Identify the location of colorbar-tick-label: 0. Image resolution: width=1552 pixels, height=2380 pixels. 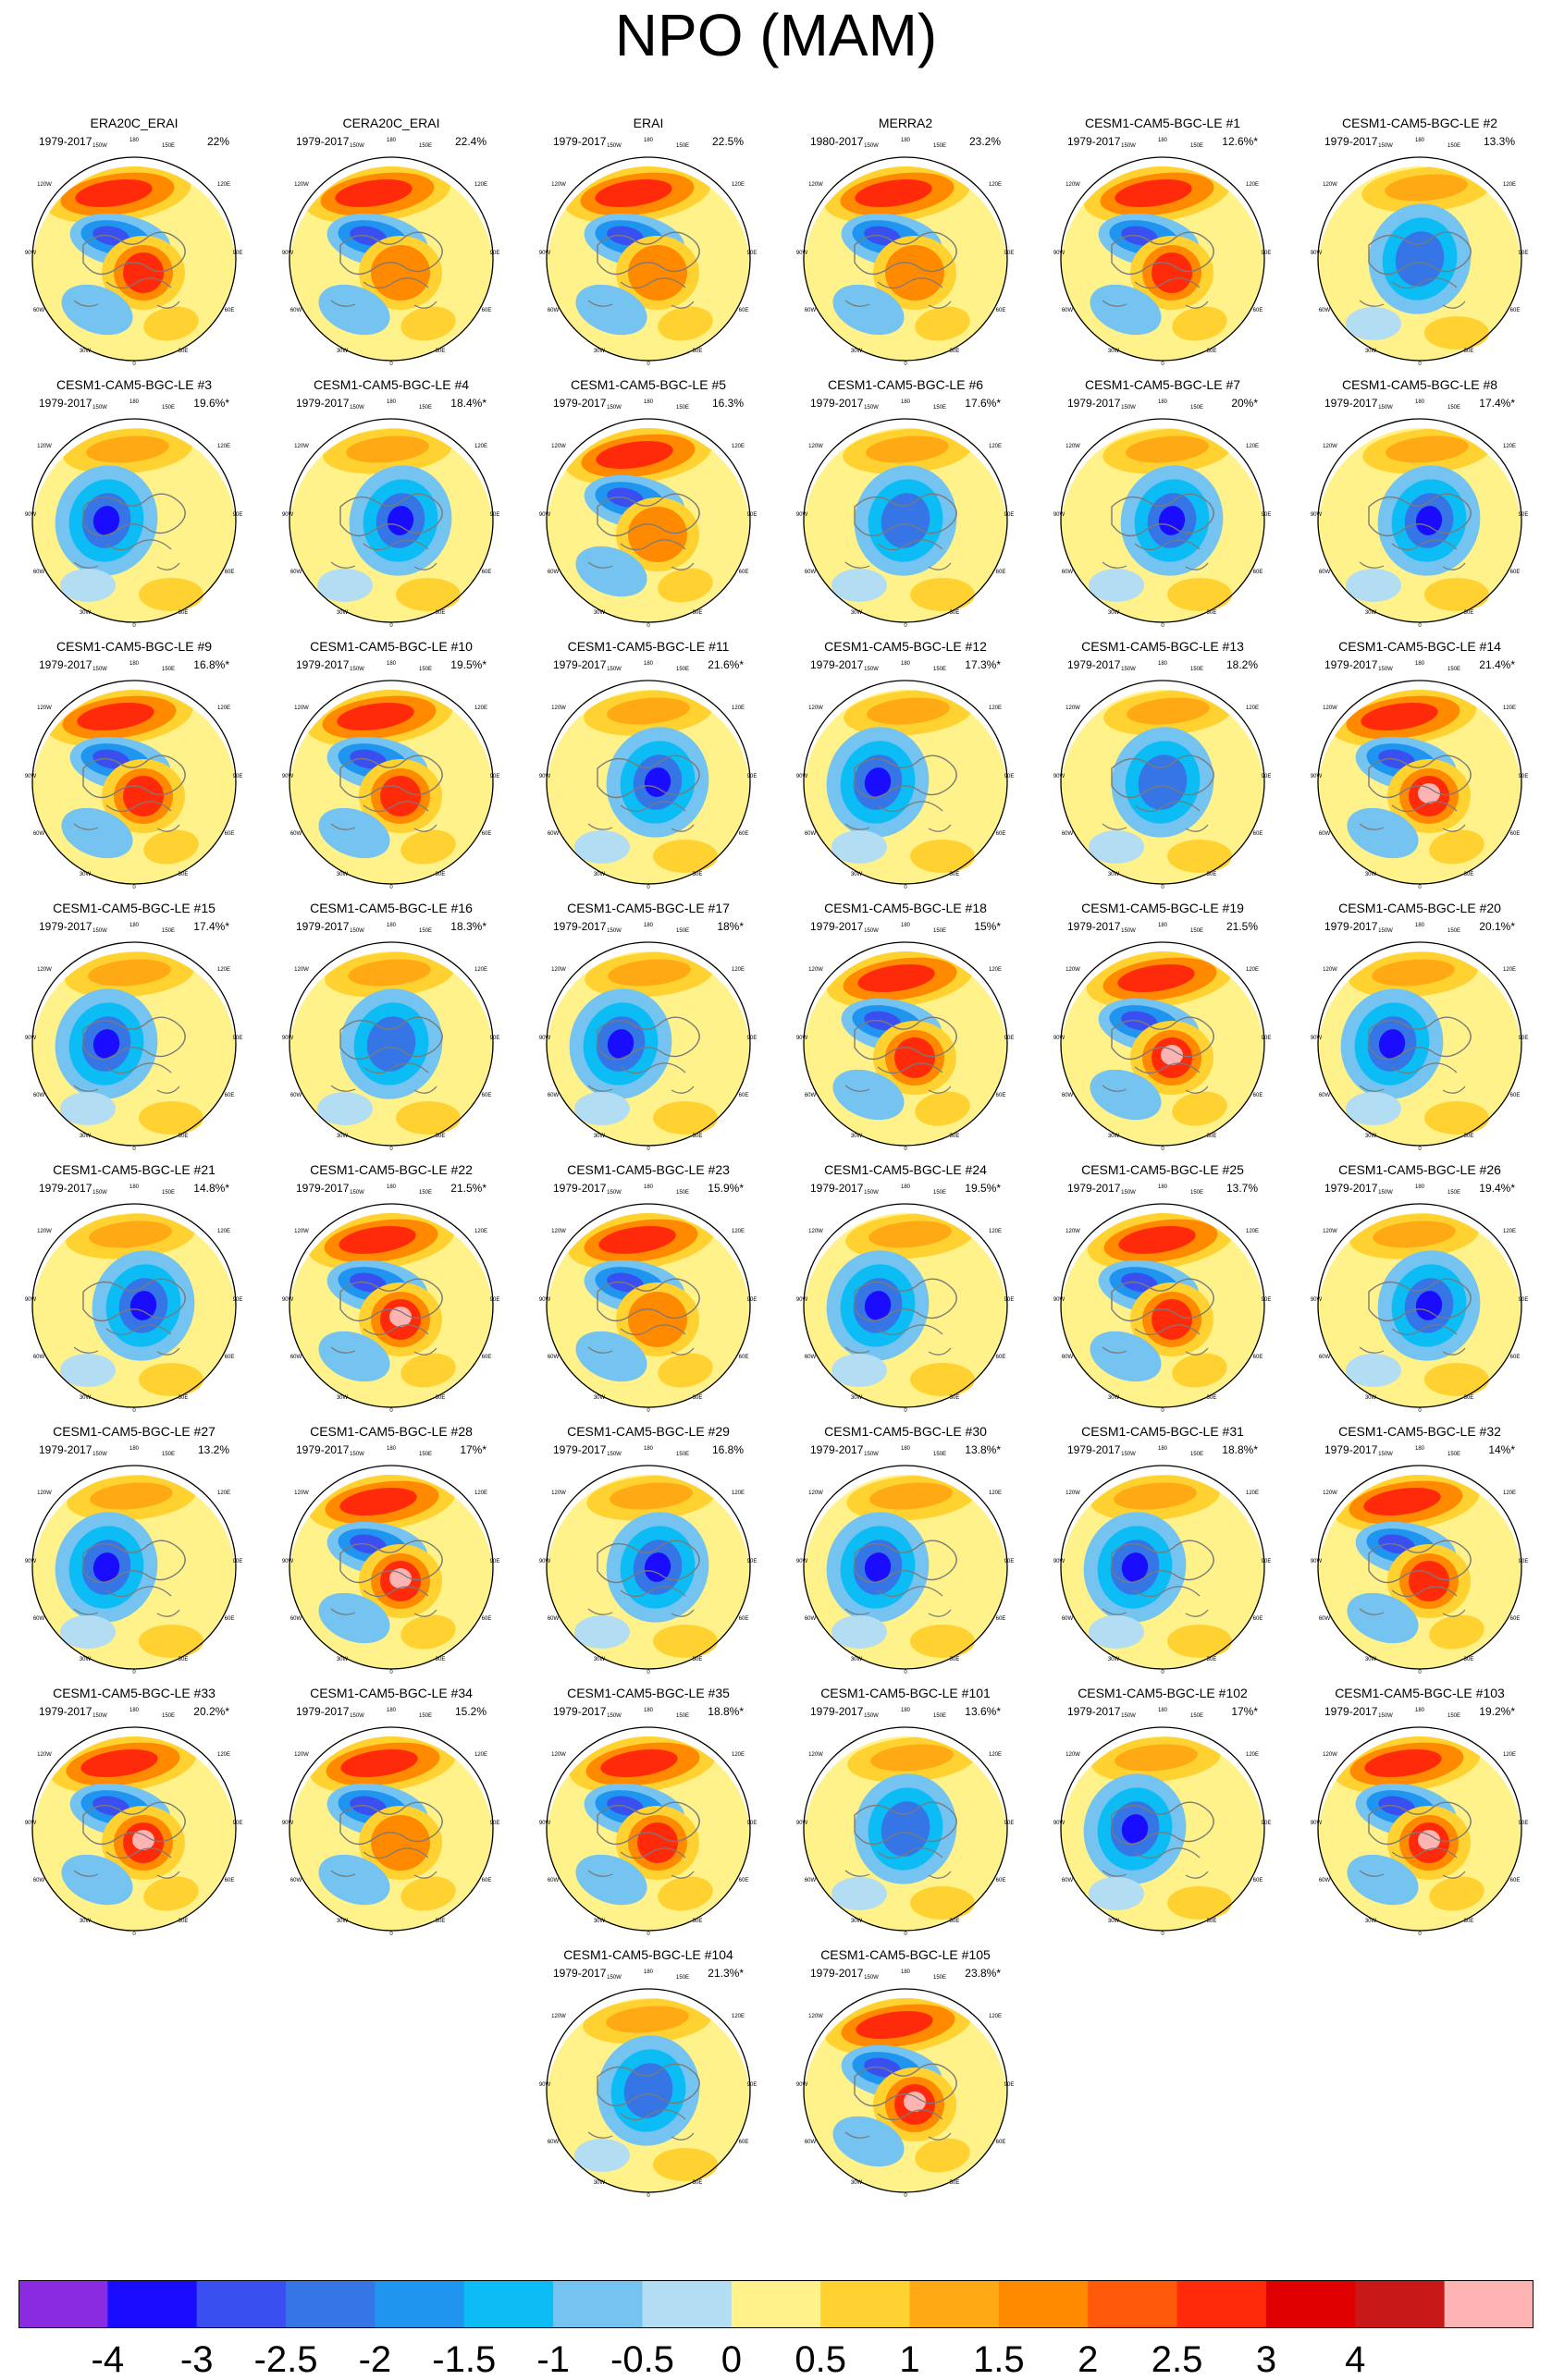
(731, 2359).